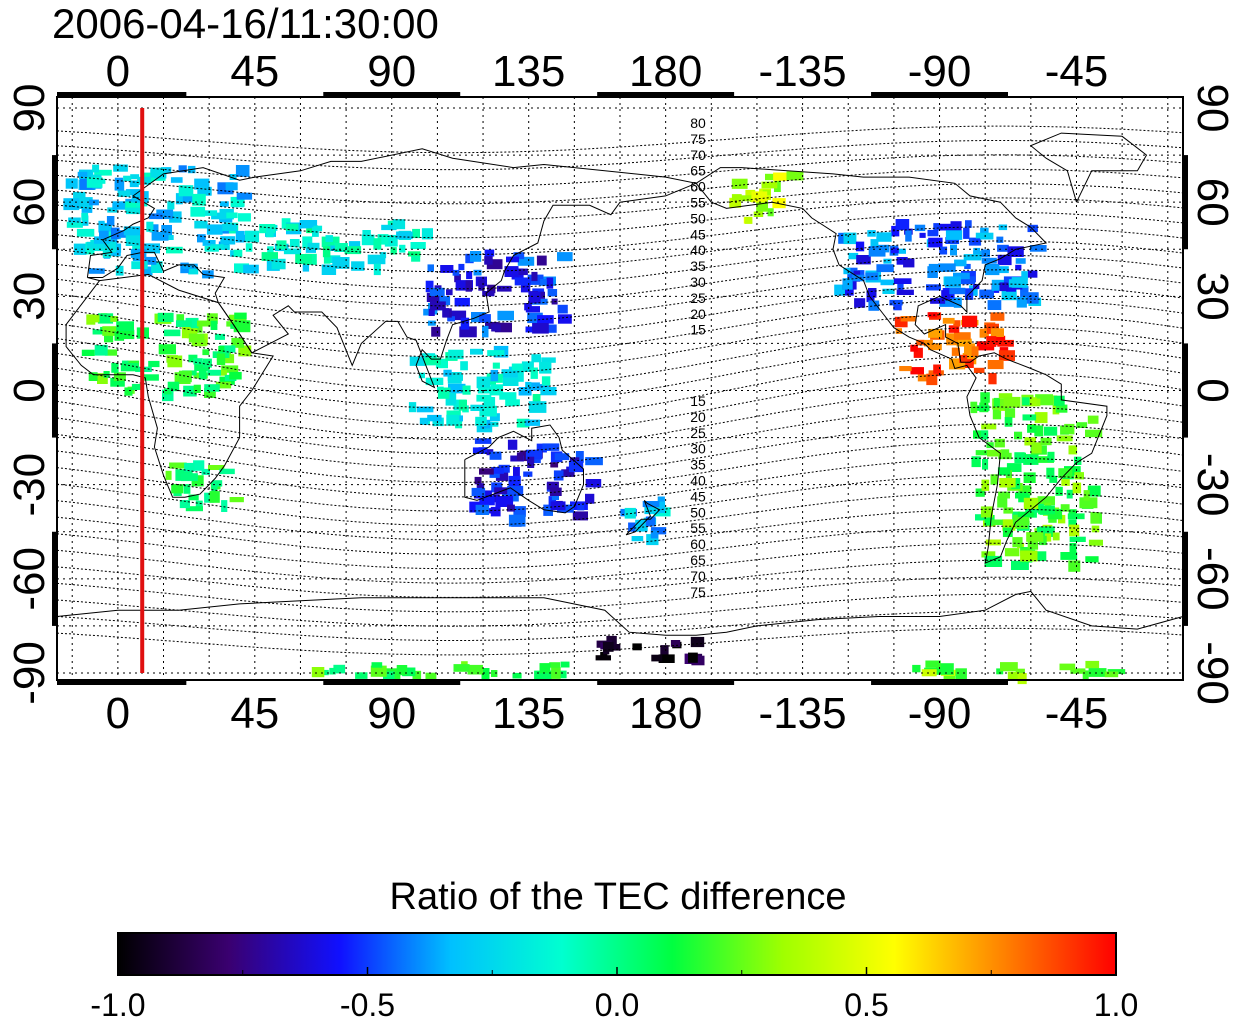 The height and width of the screenshot is (1024, 1240). I want to click on frame-bar-bottom, so click(940, 682).